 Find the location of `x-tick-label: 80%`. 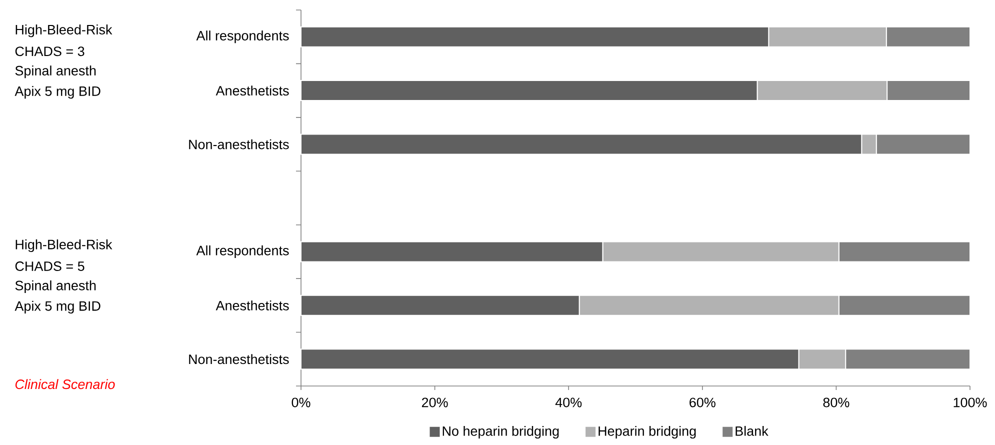

x-tick-label: 80% is located at coordinates (836, 403).